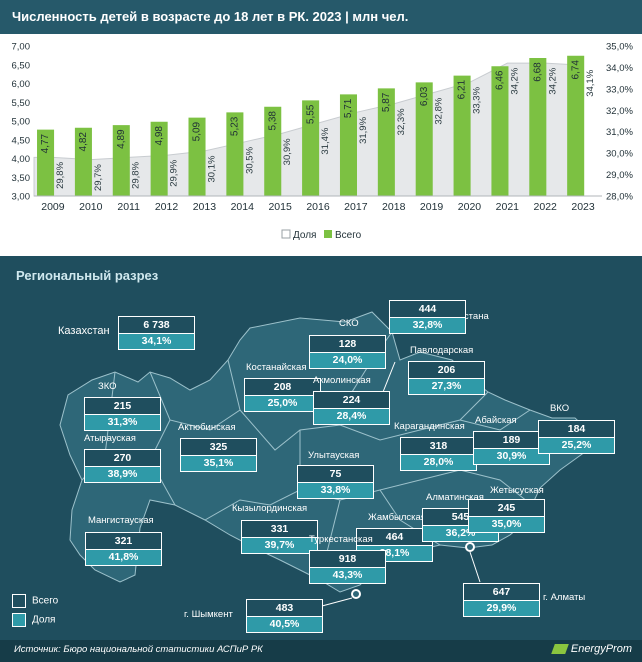  Describe the element at coordinates (363, 129) in the screenshot. I see `share-label-2017: 31,9%` at that location.